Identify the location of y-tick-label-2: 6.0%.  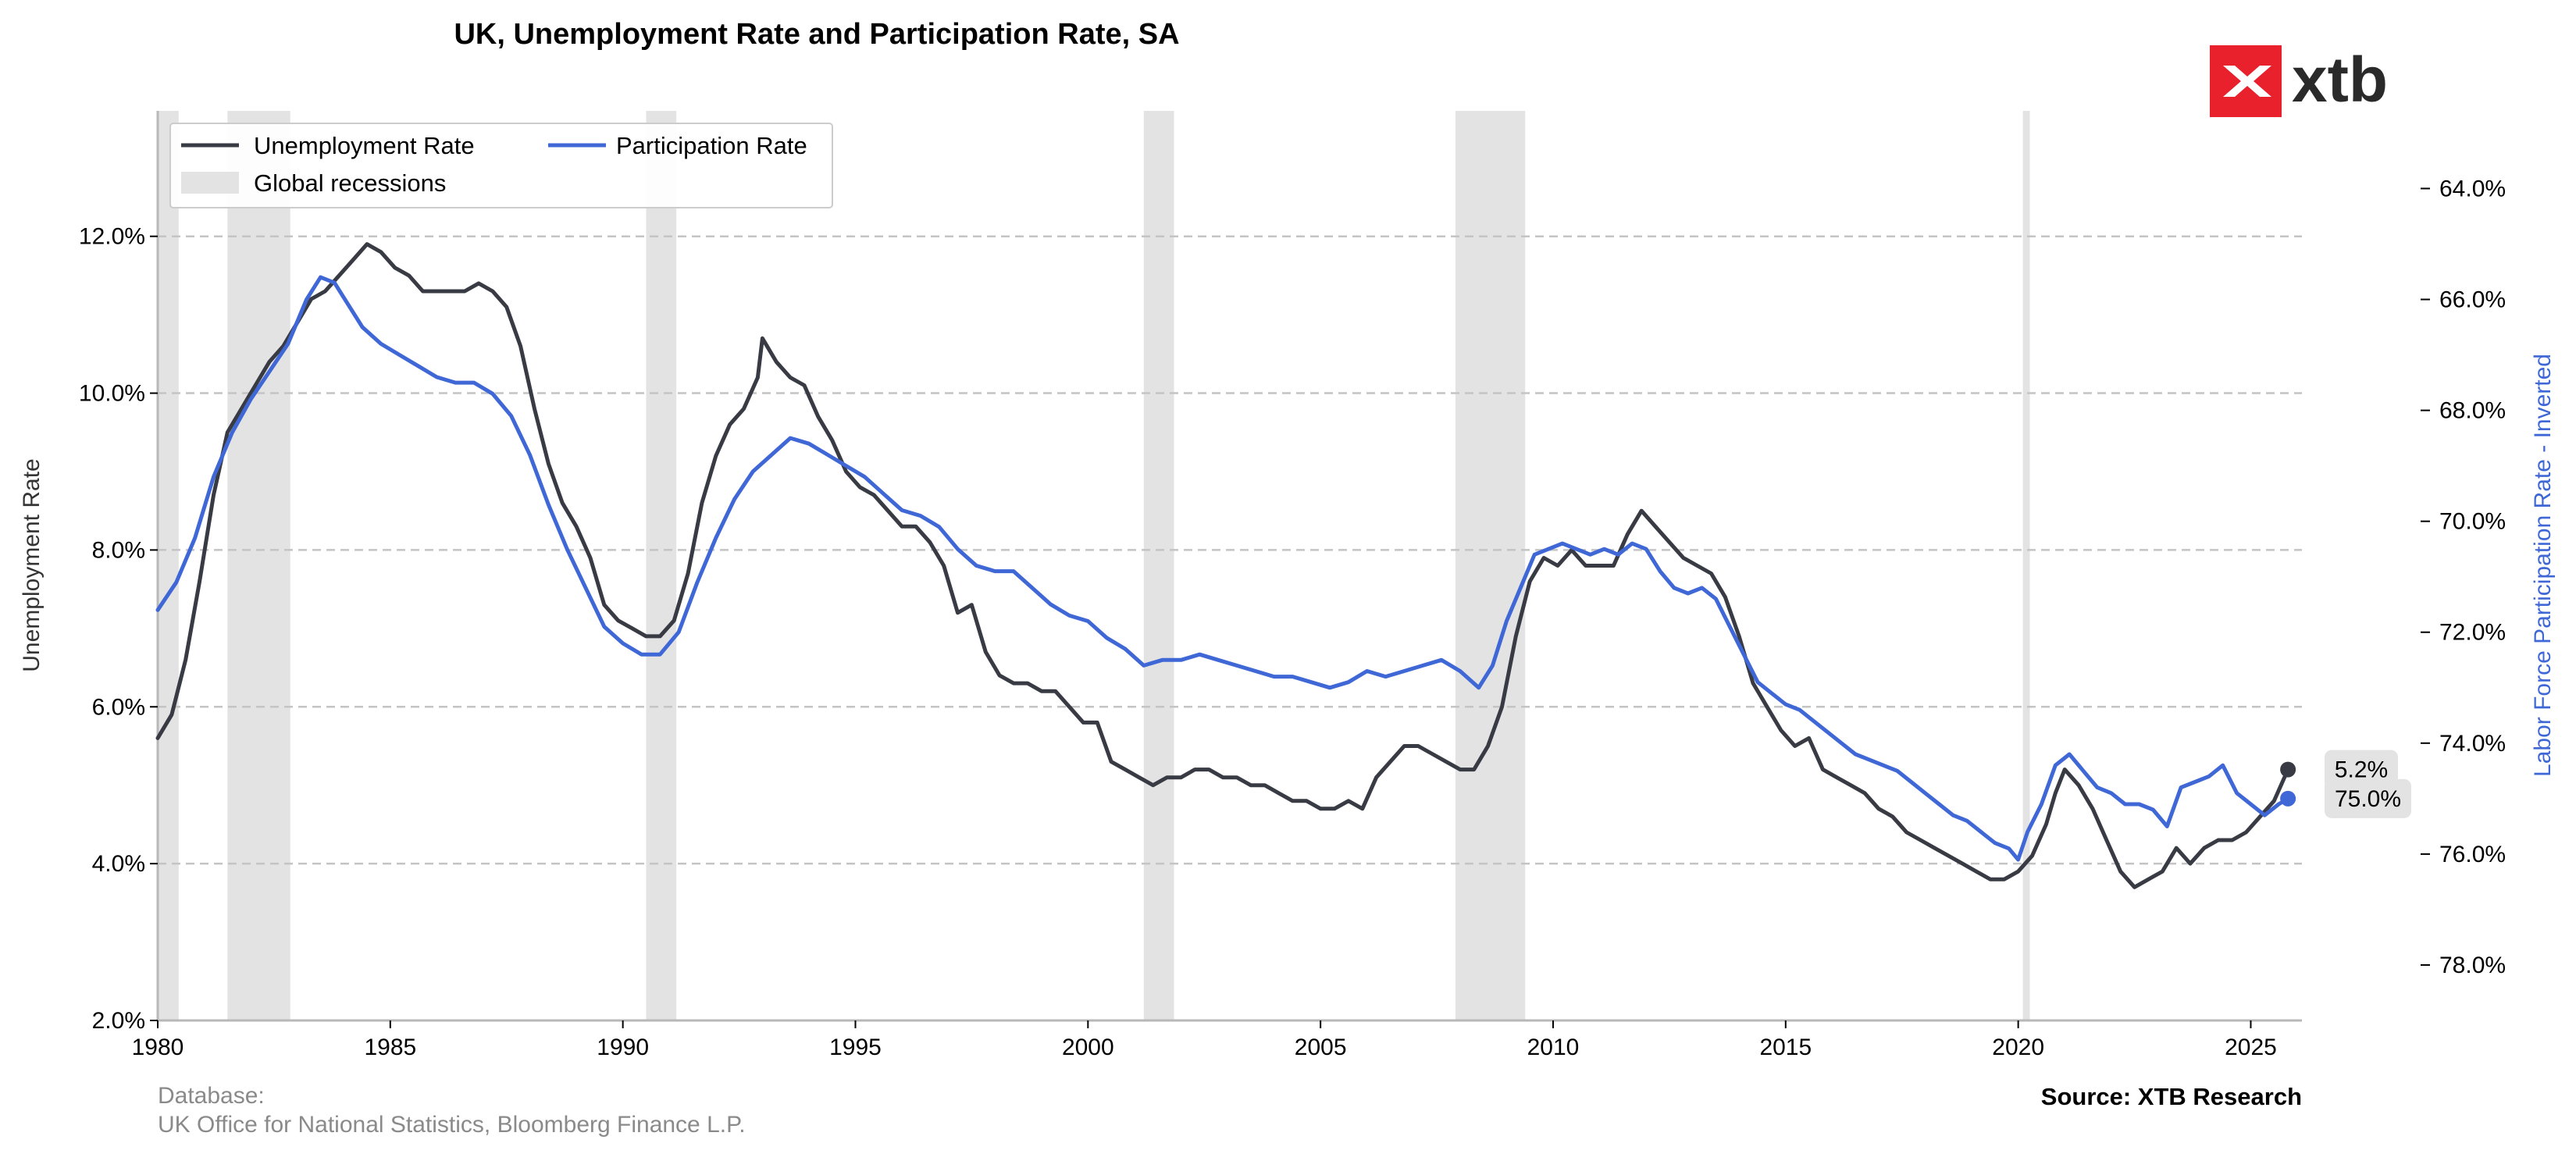
(119, 707).